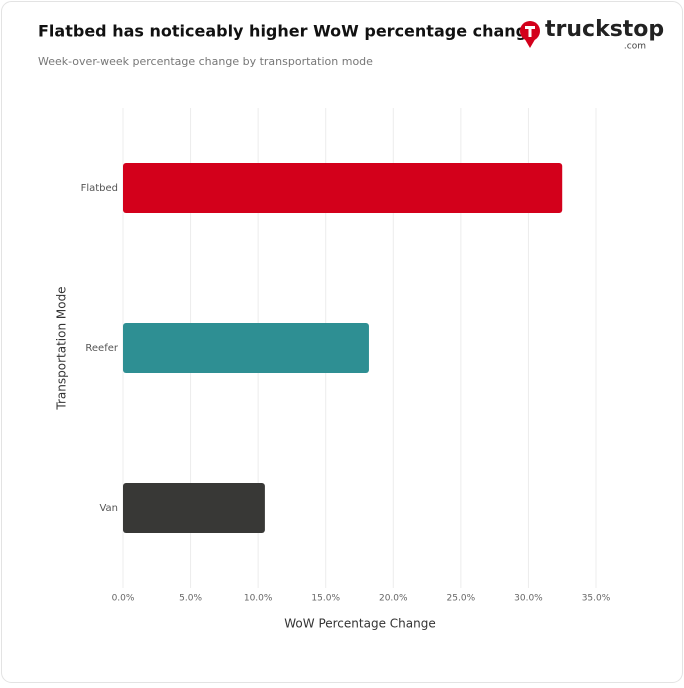 The width and height of the screenshot is (684, 688). What do you see at coordinates (528, 599) in the screenshot?
I see `x-tick-label: 30.0%` at bounding box center [528, 599].